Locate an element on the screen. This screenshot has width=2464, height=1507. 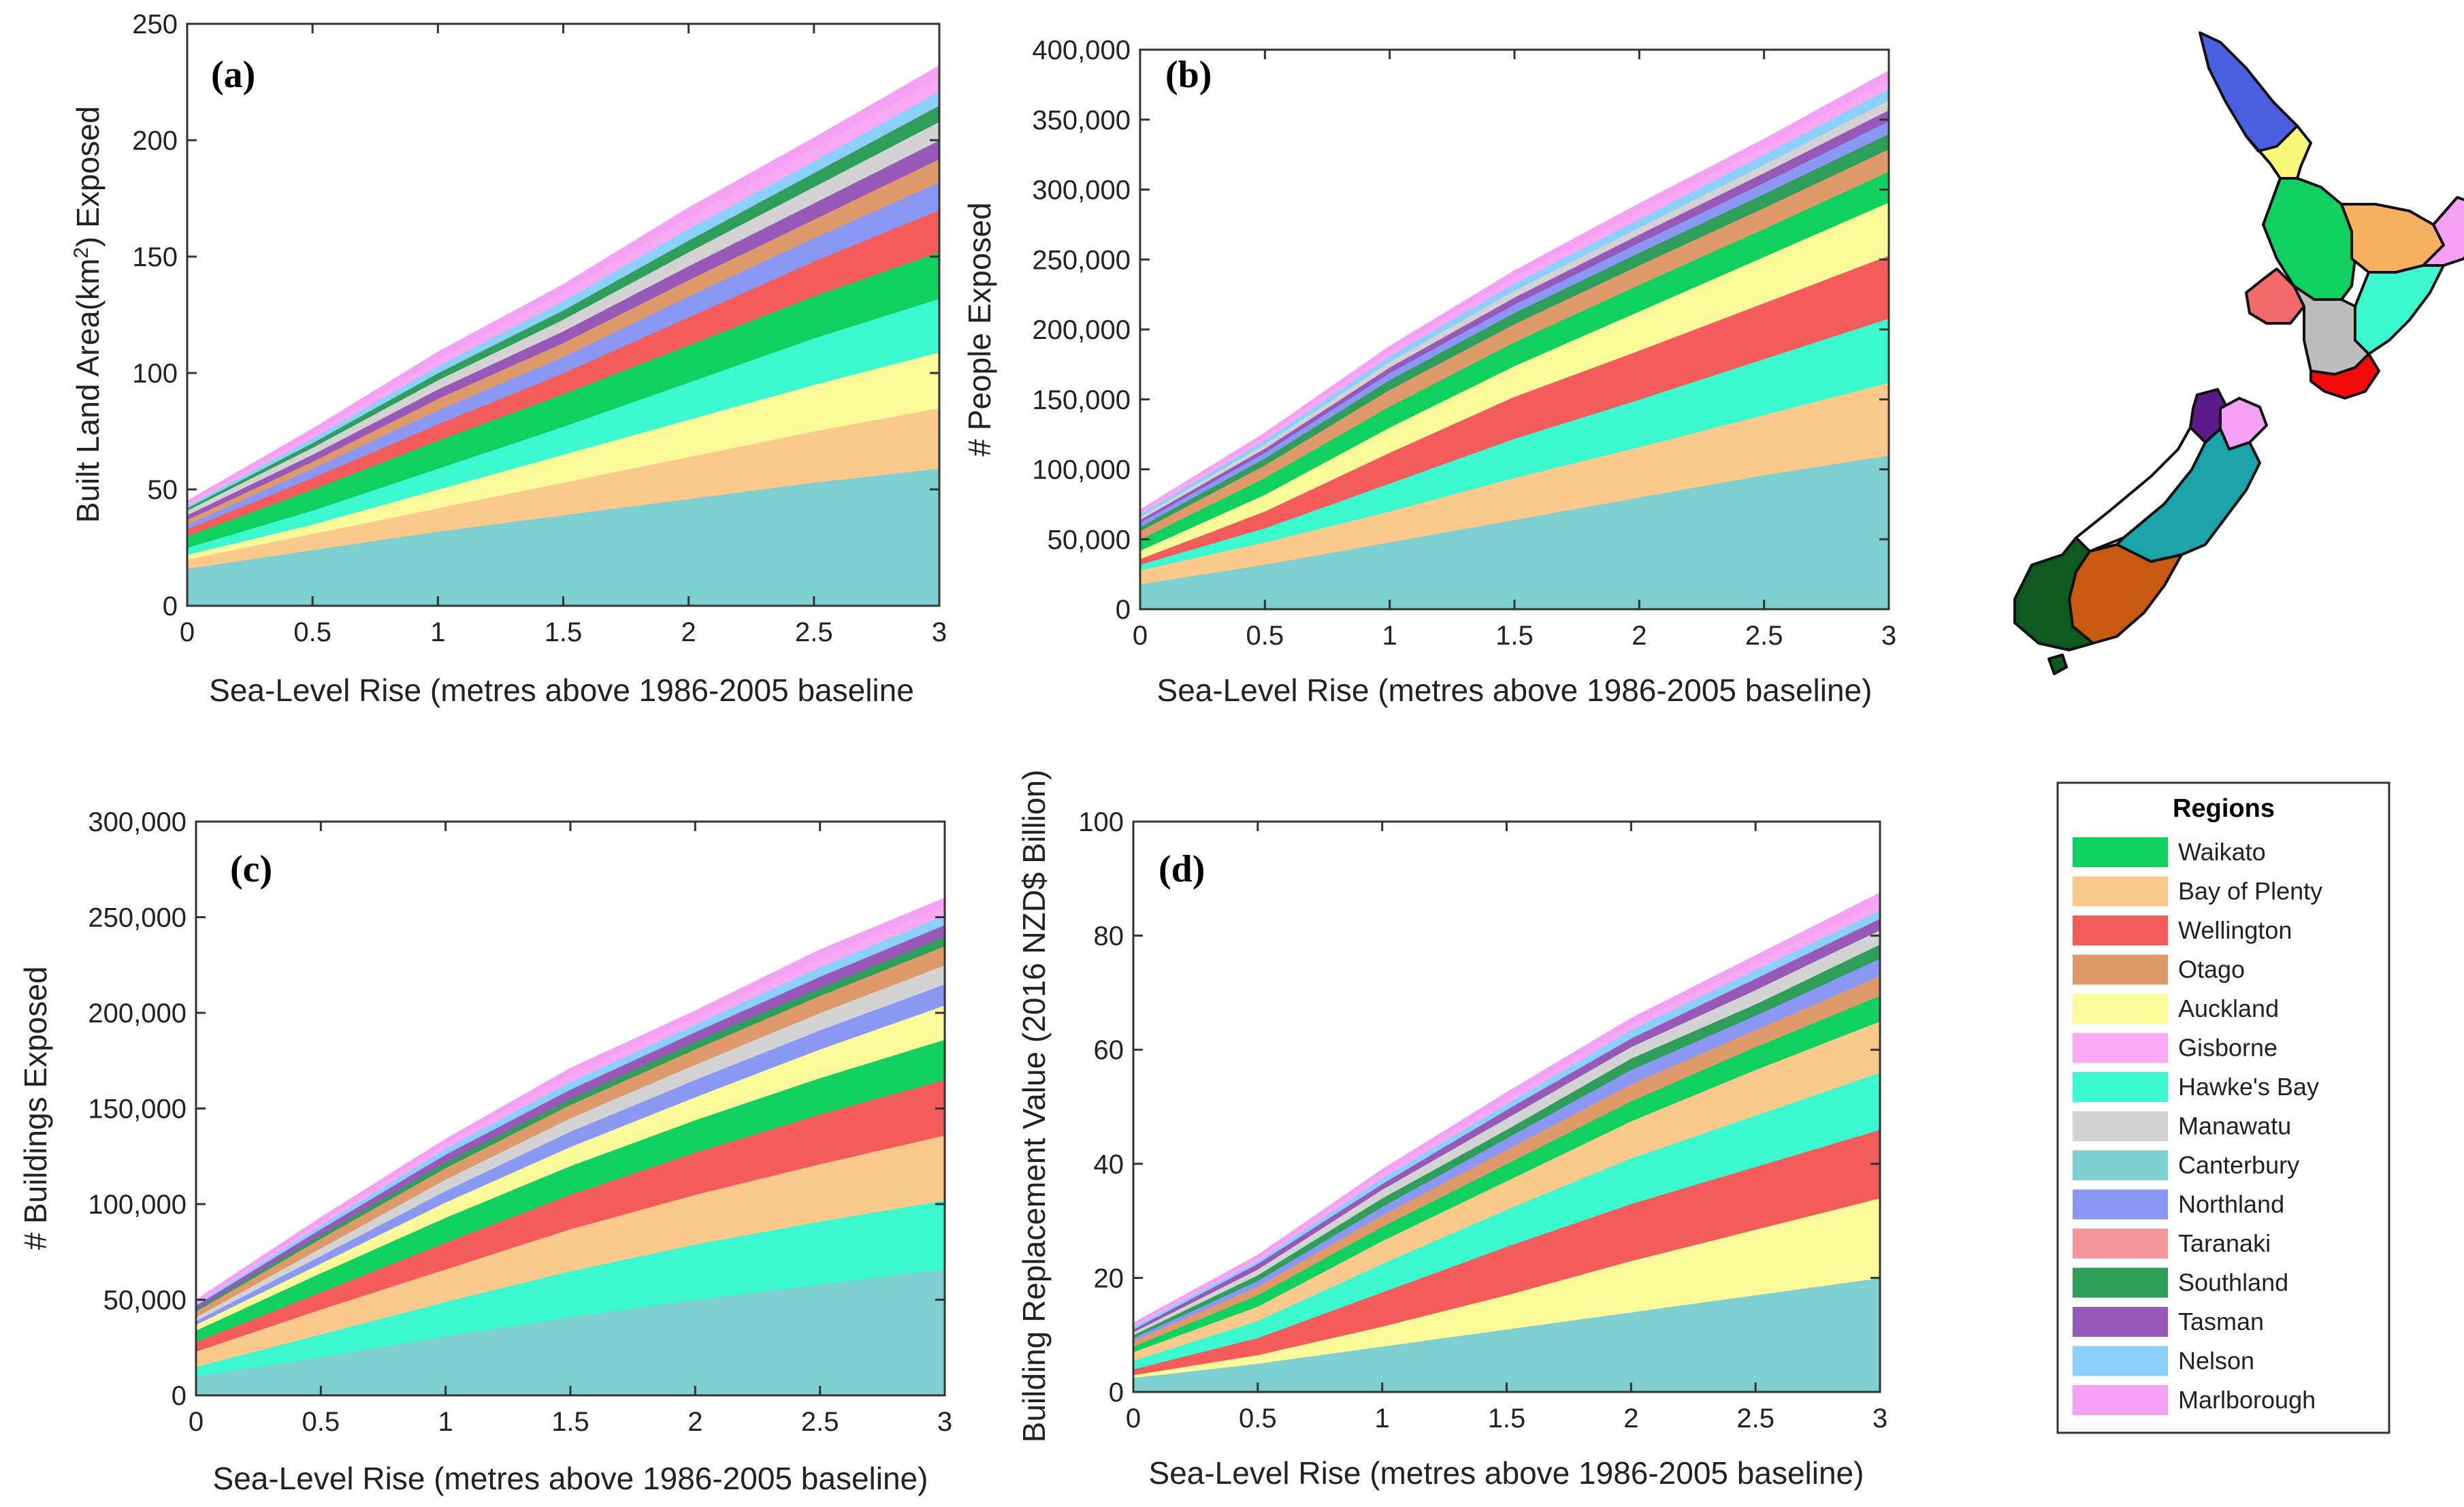
panel-a-x-tick-label: 1.5 is located at coordinates (564, 632).